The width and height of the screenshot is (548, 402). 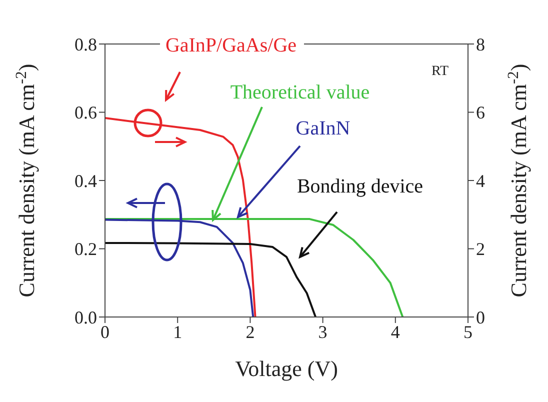 I want to click on y2-tick-label: 0, so click(x=480, y=317).